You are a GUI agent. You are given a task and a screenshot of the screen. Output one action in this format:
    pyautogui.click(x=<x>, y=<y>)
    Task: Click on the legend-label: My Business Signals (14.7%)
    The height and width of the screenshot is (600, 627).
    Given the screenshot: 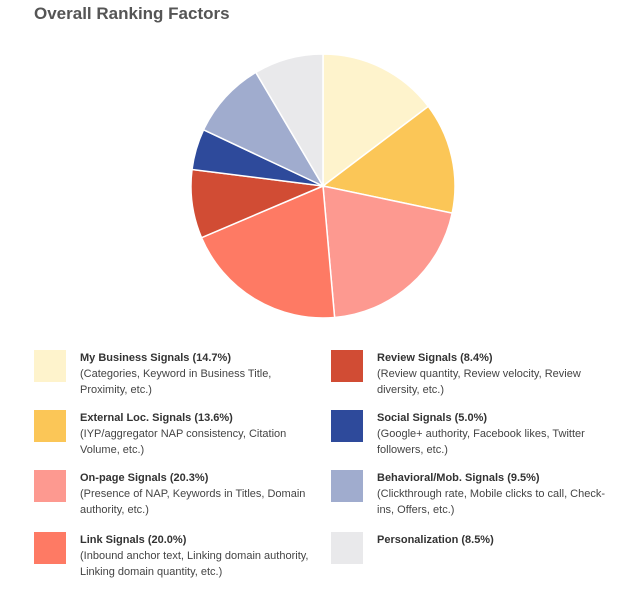 What is the action you would take?
    pyautogui.click(x=155, y=358)
    